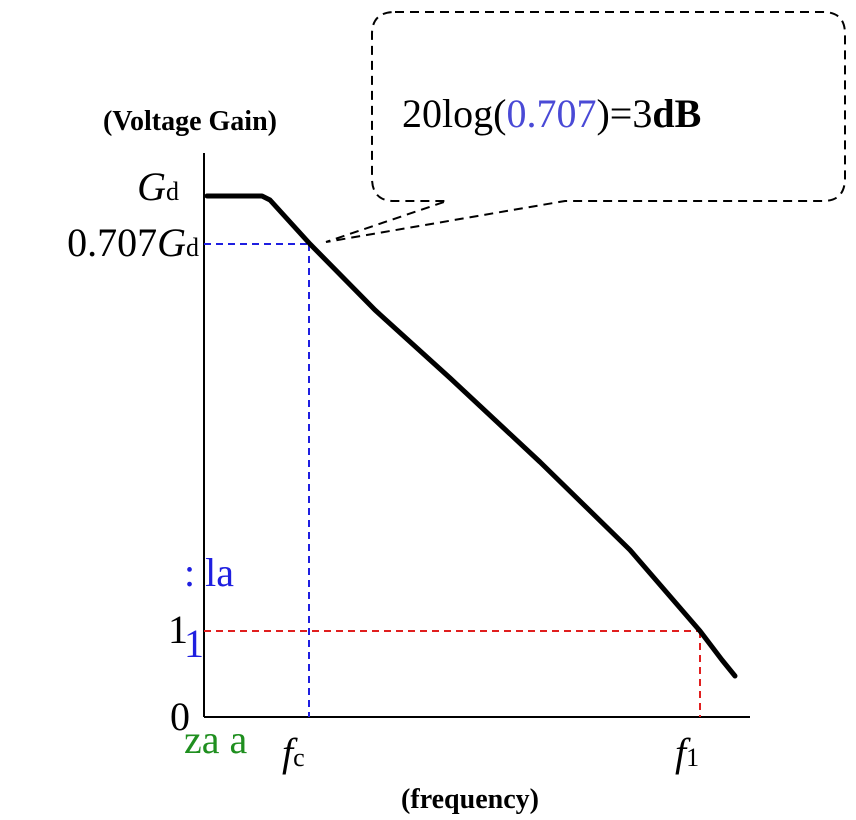 Image resolution: width=856 pixels, height=820 pixels. I want to click on y-tick-gd707: 0.707Gd, so click(133, 242).